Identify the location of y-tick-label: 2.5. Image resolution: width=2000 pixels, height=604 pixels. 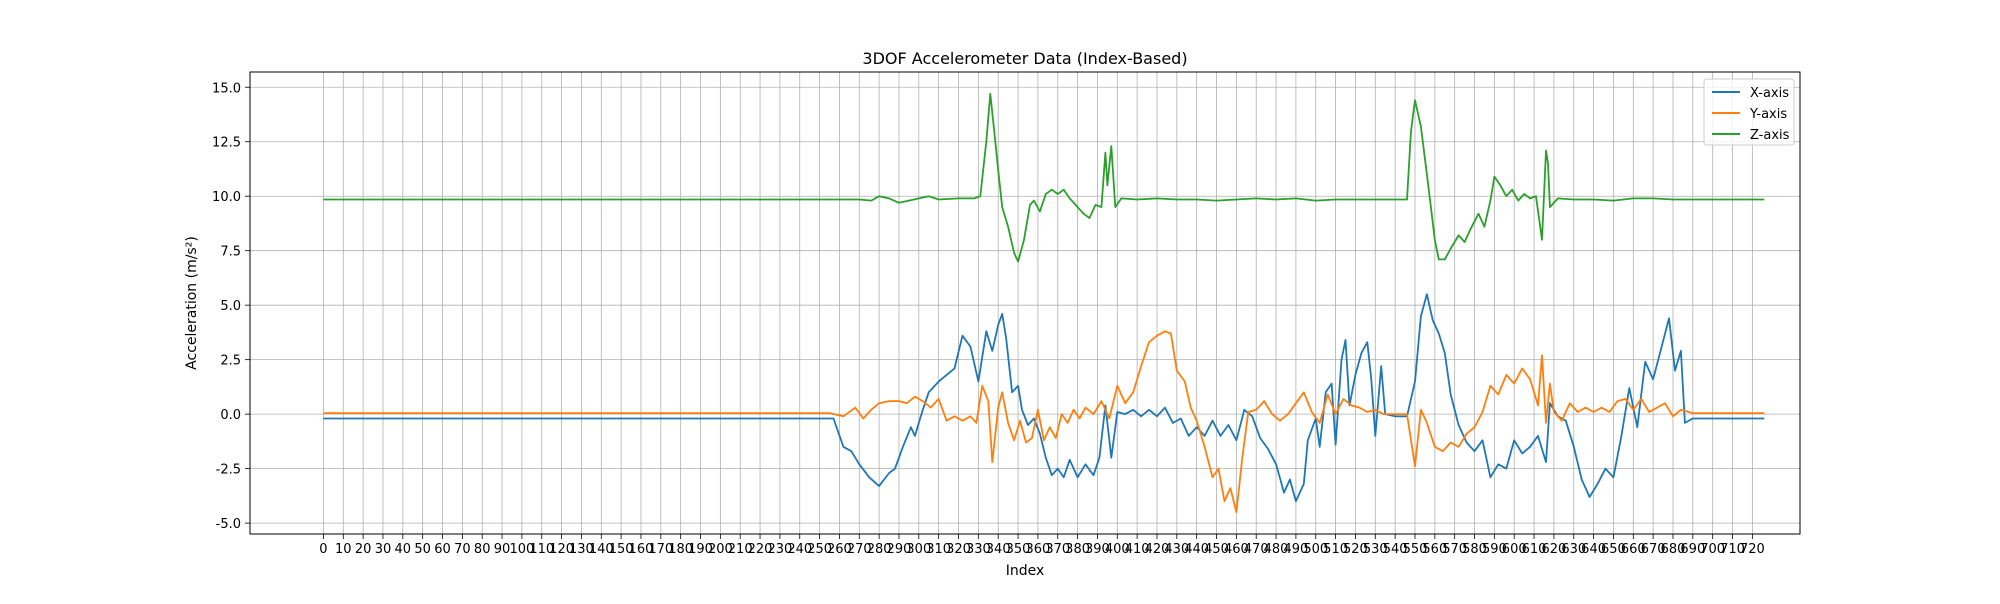
(230, 361).